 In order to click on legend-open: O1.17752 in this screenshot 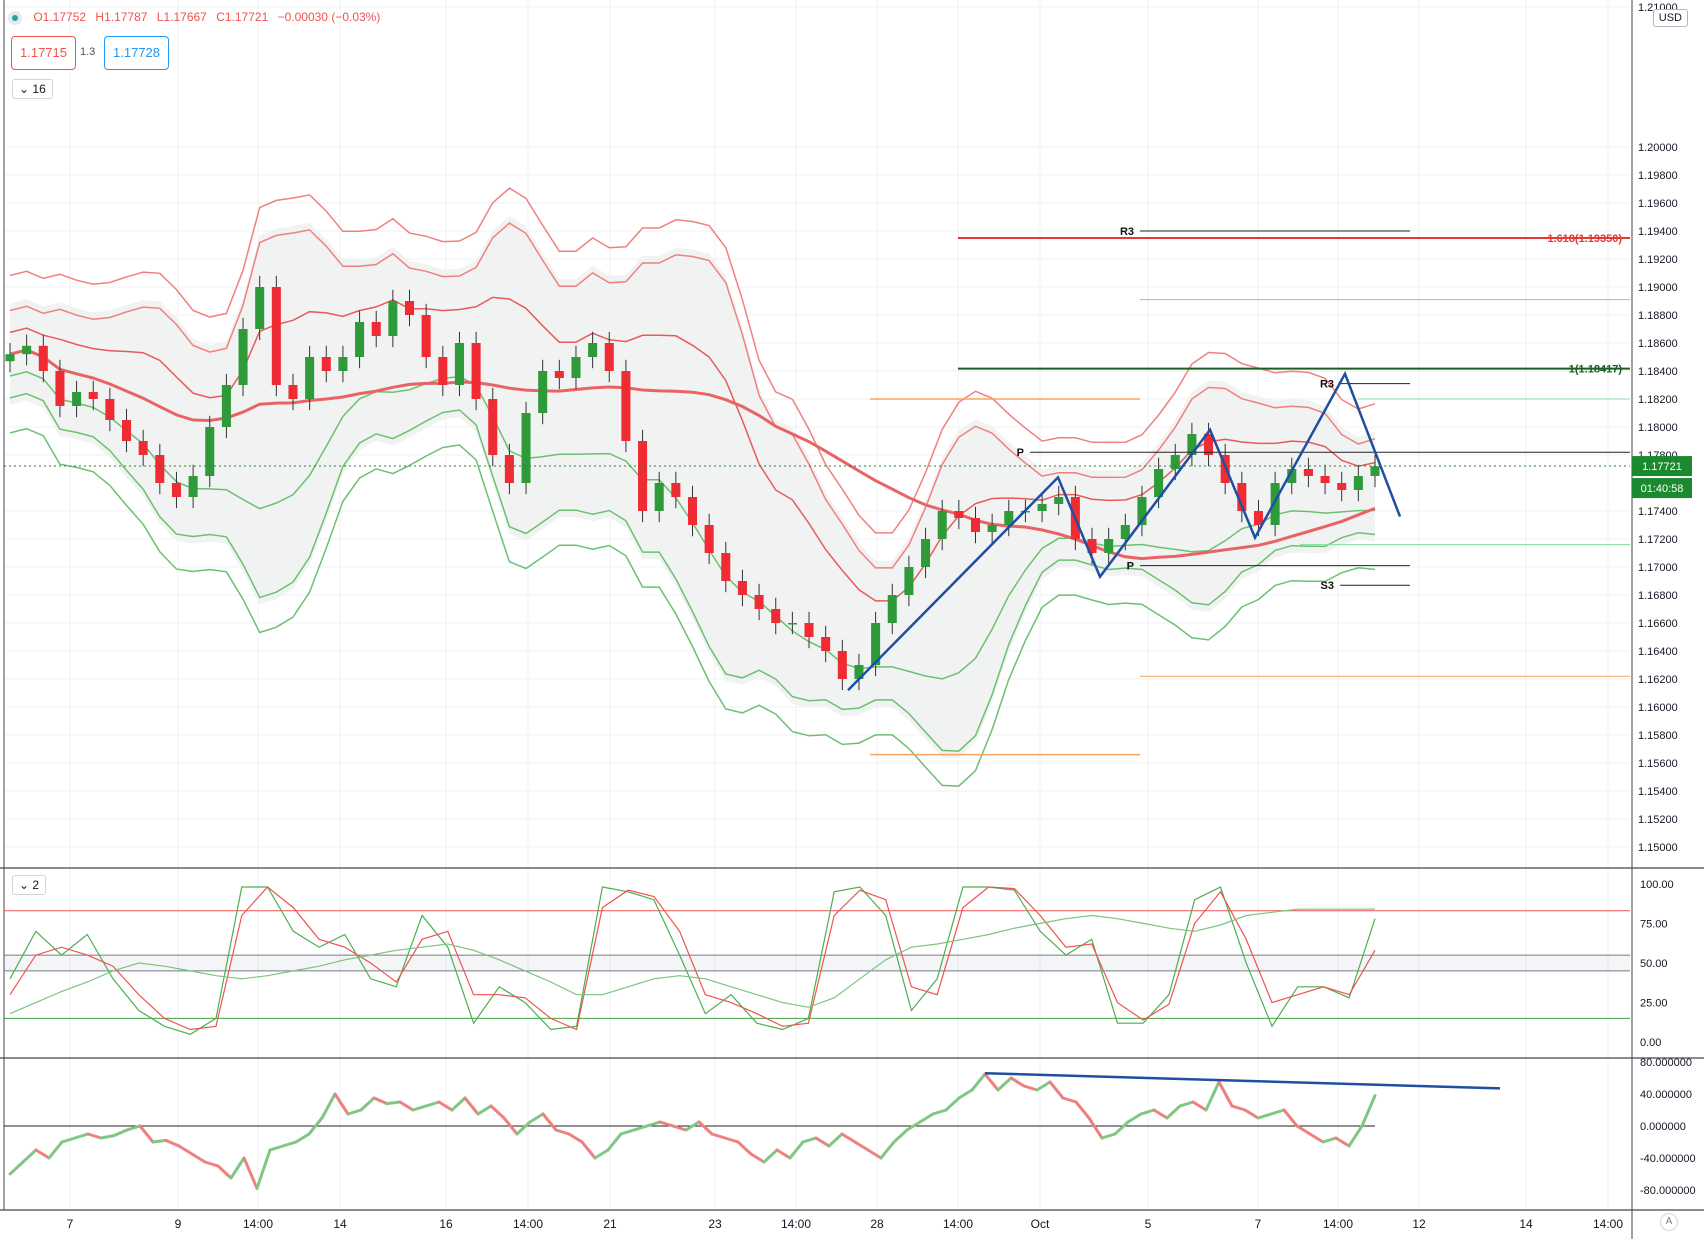, I will do `click(60, 17)`.